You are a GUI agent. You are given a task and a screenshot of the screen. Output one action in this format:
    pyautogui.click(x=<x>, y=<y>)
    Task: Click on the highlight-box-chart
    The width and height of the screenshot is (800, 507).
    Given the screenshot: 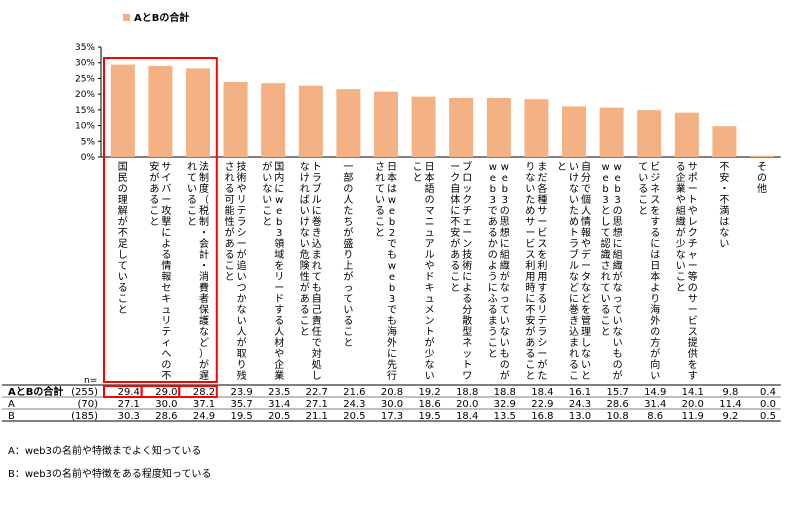 What is the action you would take?
    pyautogui.click(x=160, y=220)
    